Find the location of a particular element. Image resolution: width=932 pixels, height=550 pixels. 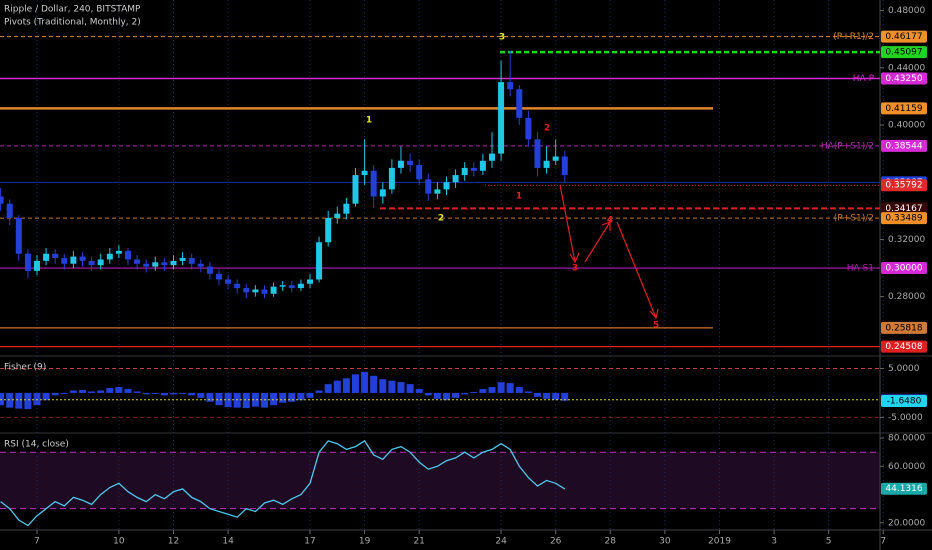

level-name: (P+R1)/2 is located at coordinates (853, 37).